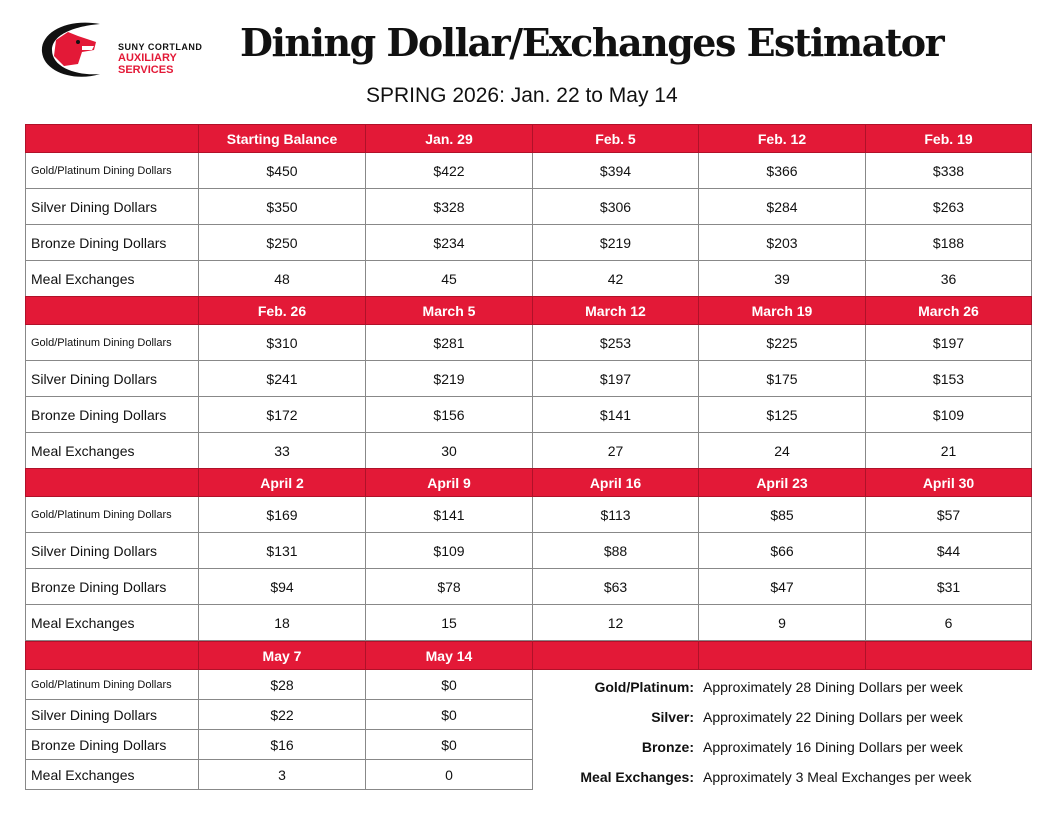 Image resolution: width=1056 pixels, height=816 pixels. What do you see at coordinates (282, 170) in the screenshot?
I see `value-cell: $450` at bounding box center [282, 170].